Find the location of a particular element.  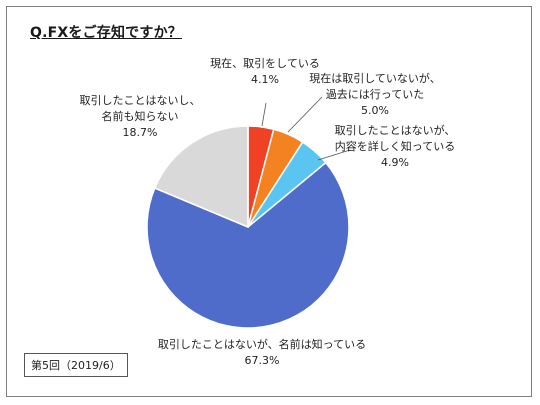

survey-note: 第5回（2019/6） is located at coordinates (76, 365).